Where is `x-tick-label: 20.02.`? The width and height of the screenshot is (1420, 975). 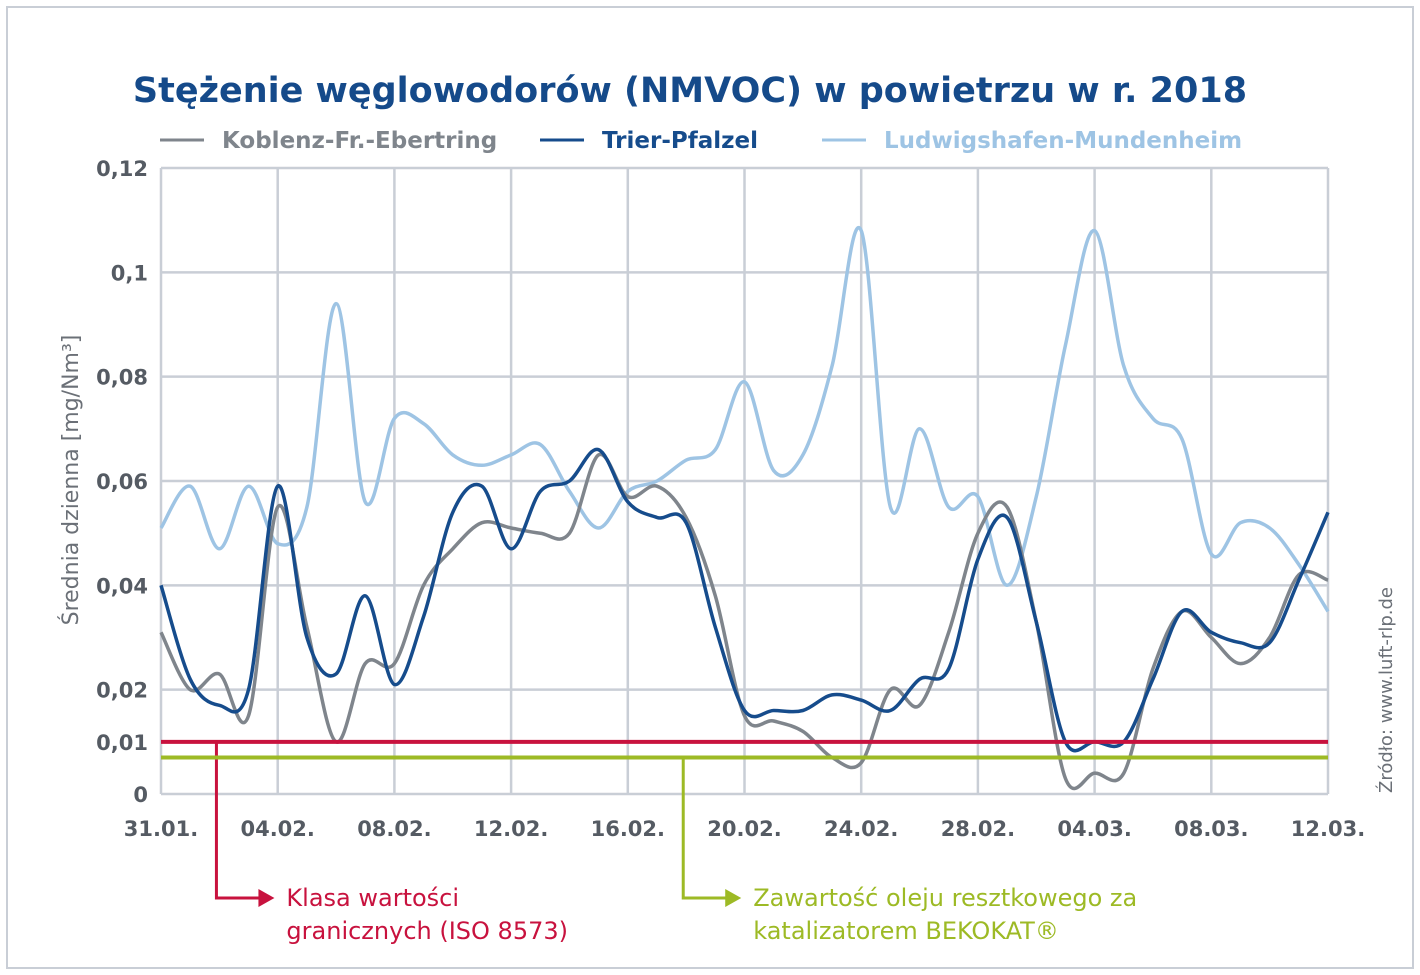 x-tick-label: 20.02. is located at coordinates (744, 829).